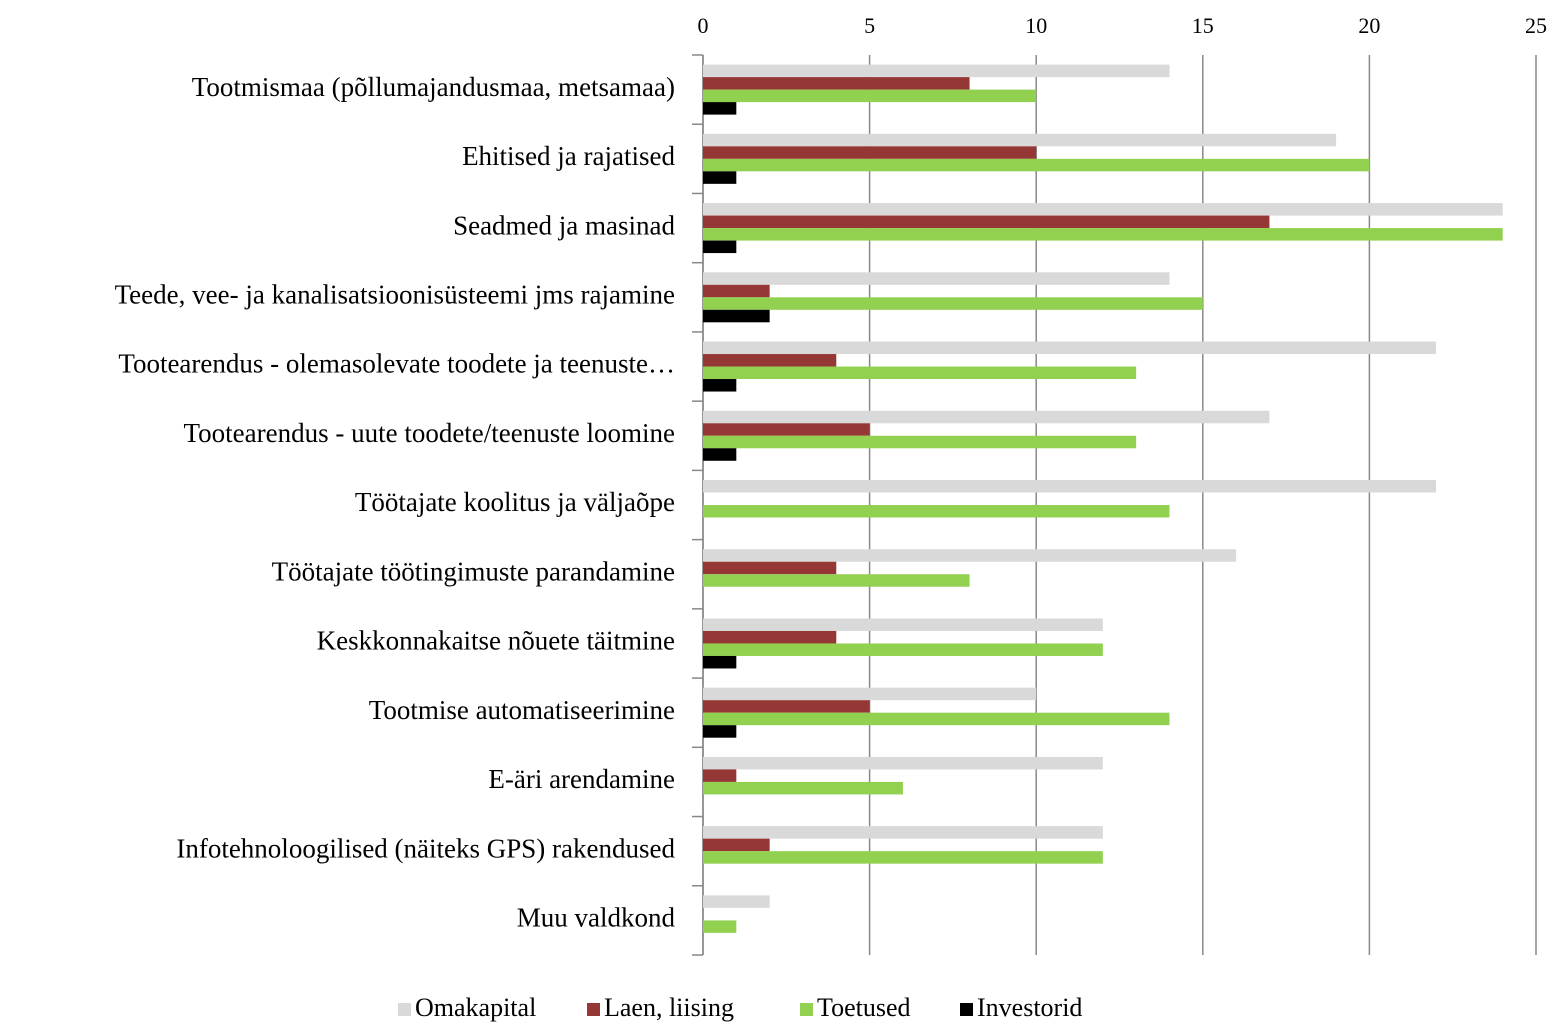 The width and height of the screenshot is (1552, 1025). Describe the element at coordinates (869, 25) in the screenshot. I see `x-tick-label: 5` at that location.